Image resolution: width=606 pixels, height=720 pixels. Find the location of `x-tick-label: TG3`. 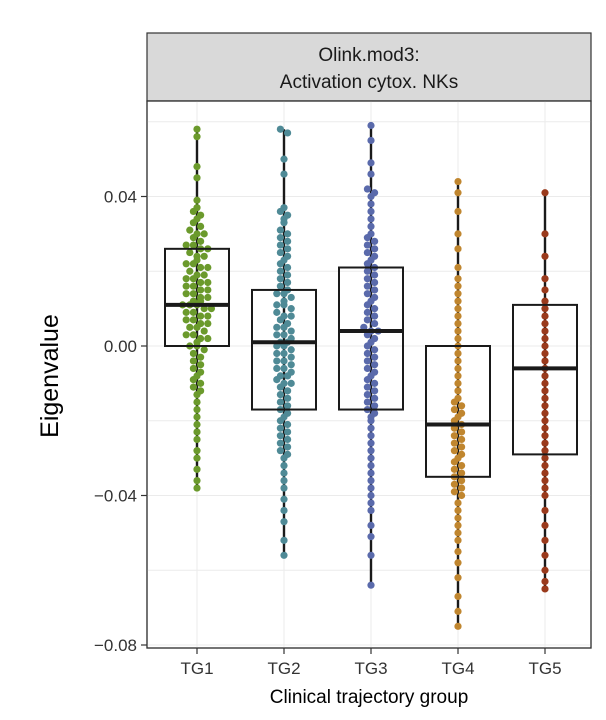

x-tick-label: TG3 is located at coordinates (370, 668).